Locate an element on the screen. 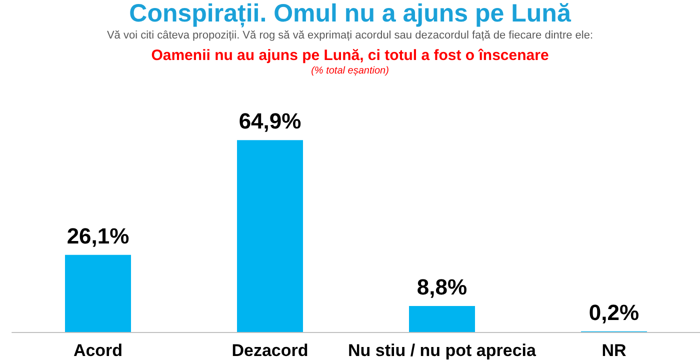  text: (% total eșantion) is located at coordinates (350, 71).